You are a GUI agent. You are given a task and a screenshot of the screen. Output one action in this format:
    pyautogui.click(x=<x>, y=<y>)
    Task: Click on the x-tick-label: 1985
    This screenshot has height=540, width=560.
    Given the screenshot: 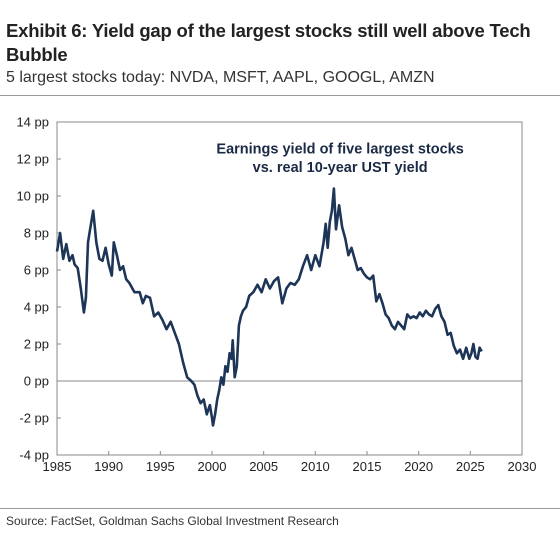 What is the action you would take?
    pyautogui.click(x=57, y=466)
    